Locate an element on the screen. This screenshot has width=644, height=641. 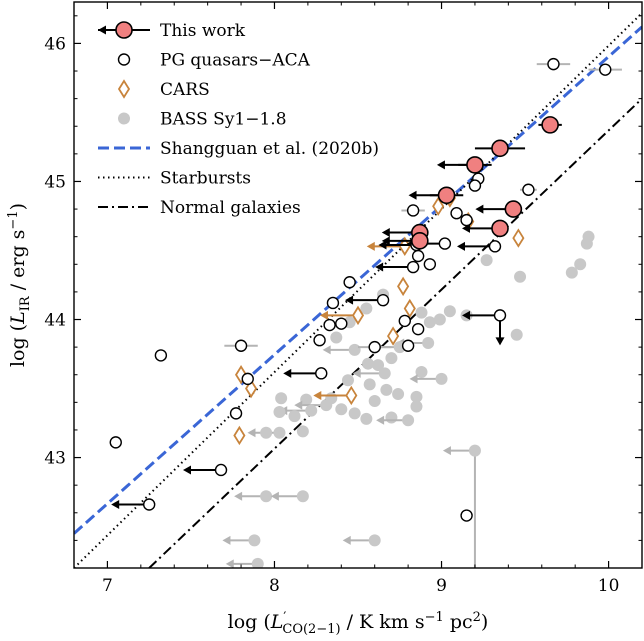
legend-item: Normal galaxies is located at coordinates (199, 208).